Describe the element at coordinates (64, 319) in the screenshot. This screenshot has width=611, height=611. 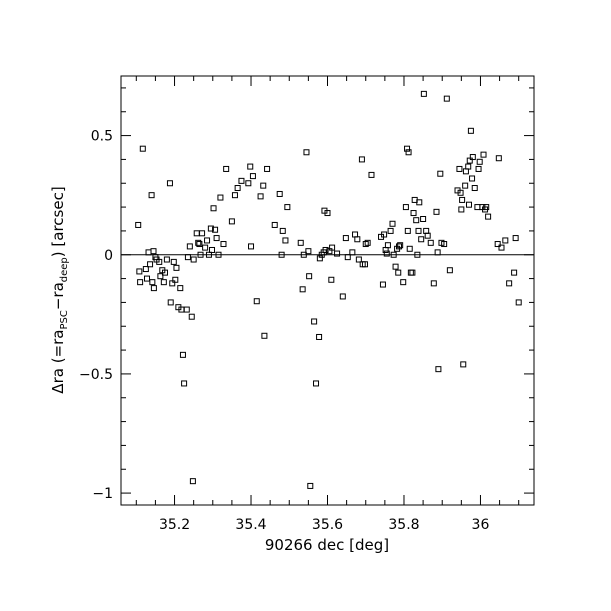
I see `y-label-sub-psc: PSC` at that location.